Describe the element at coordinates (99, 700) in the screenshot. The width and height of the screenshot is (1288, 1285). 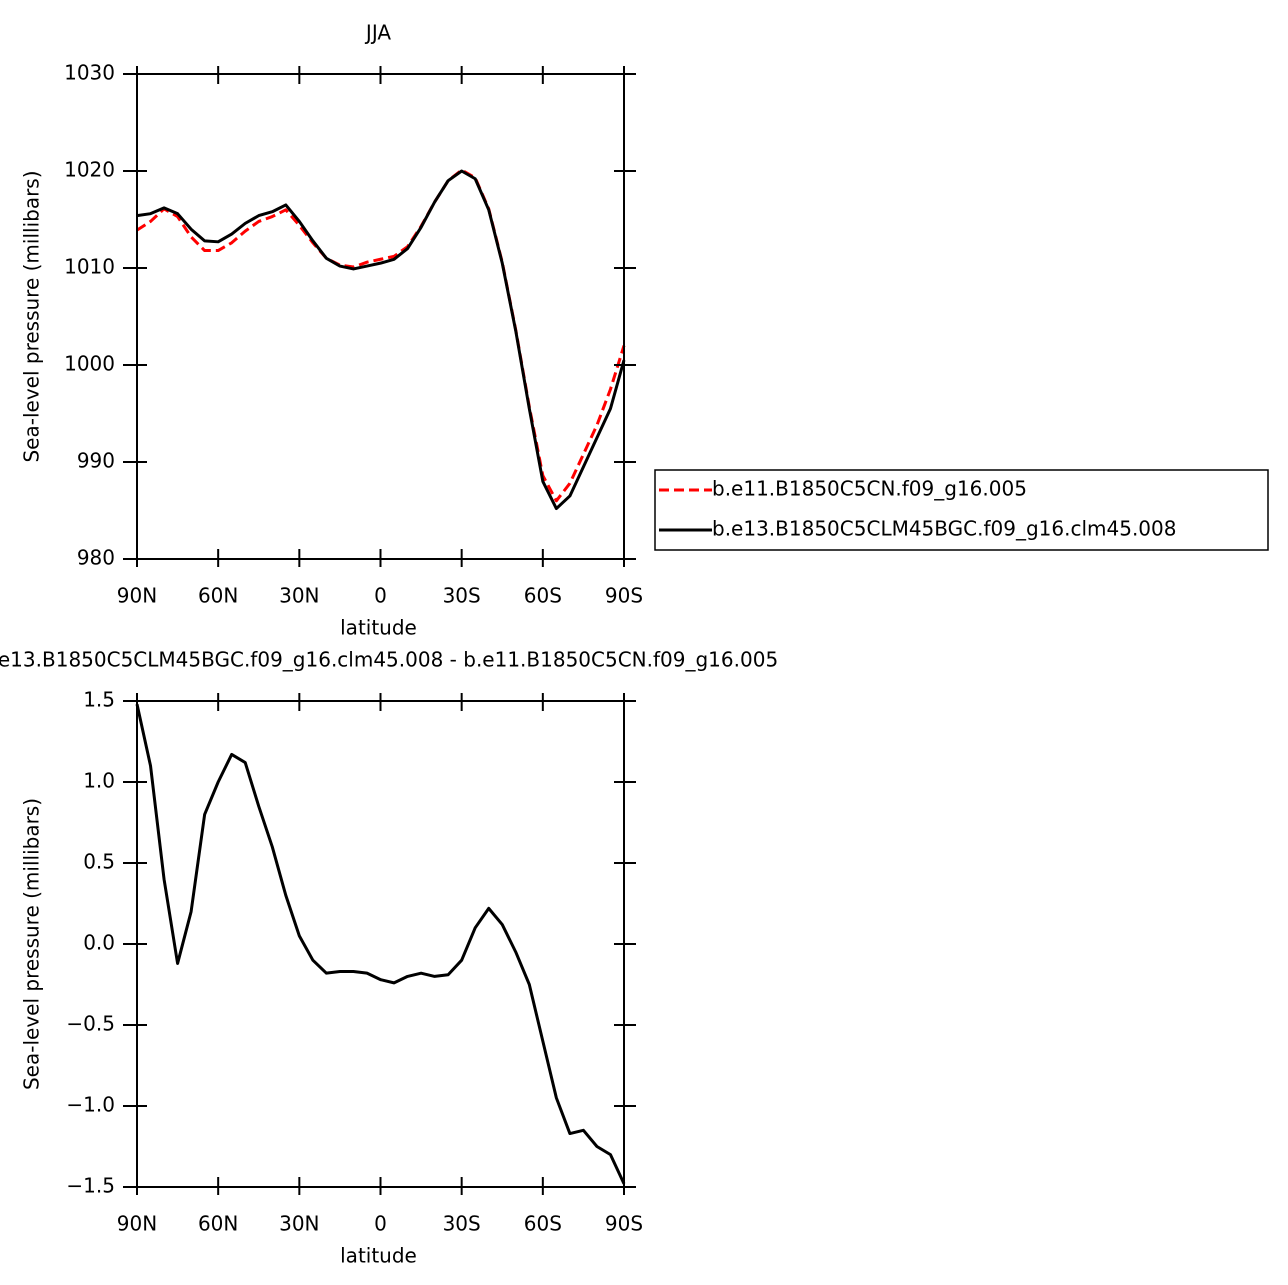
I see `y-tick-label: 1.5` at that location.